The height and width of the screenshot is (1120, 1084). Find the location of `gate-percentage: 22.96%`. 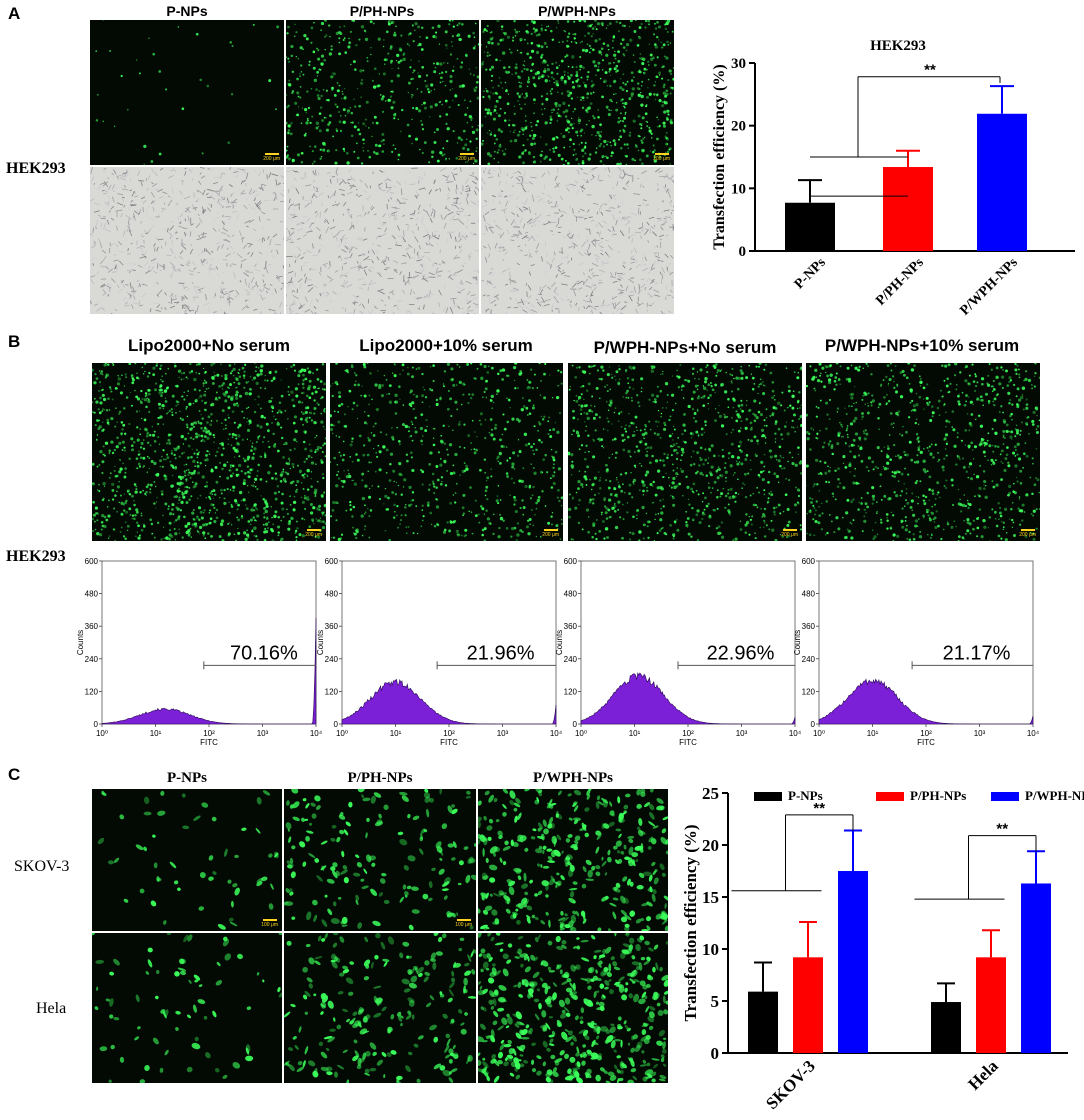

gate-percentage: 22.96% is located at coordinates (741, 653).